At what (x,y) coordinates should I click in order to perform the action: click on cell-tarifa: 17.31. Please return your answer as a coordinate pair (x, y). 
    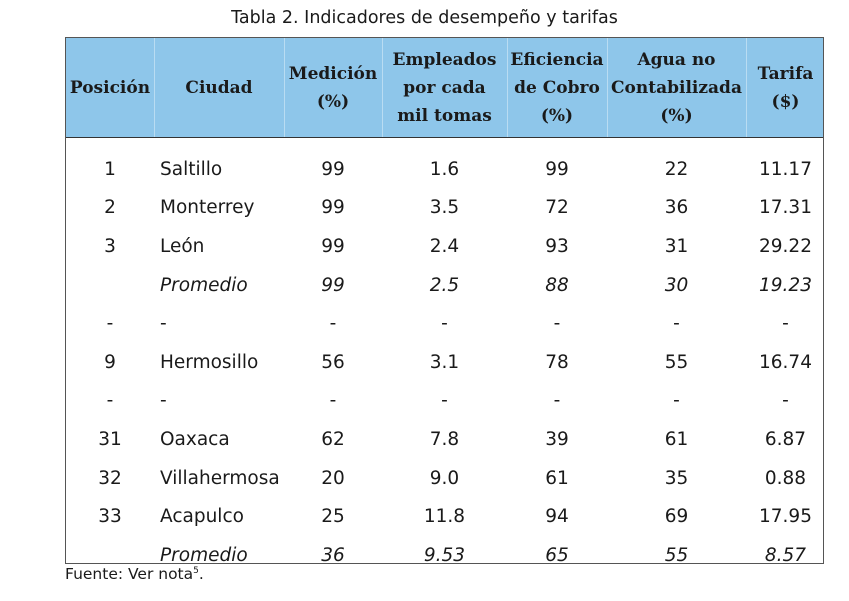
    Looking at the image, I should click on (785, 208).